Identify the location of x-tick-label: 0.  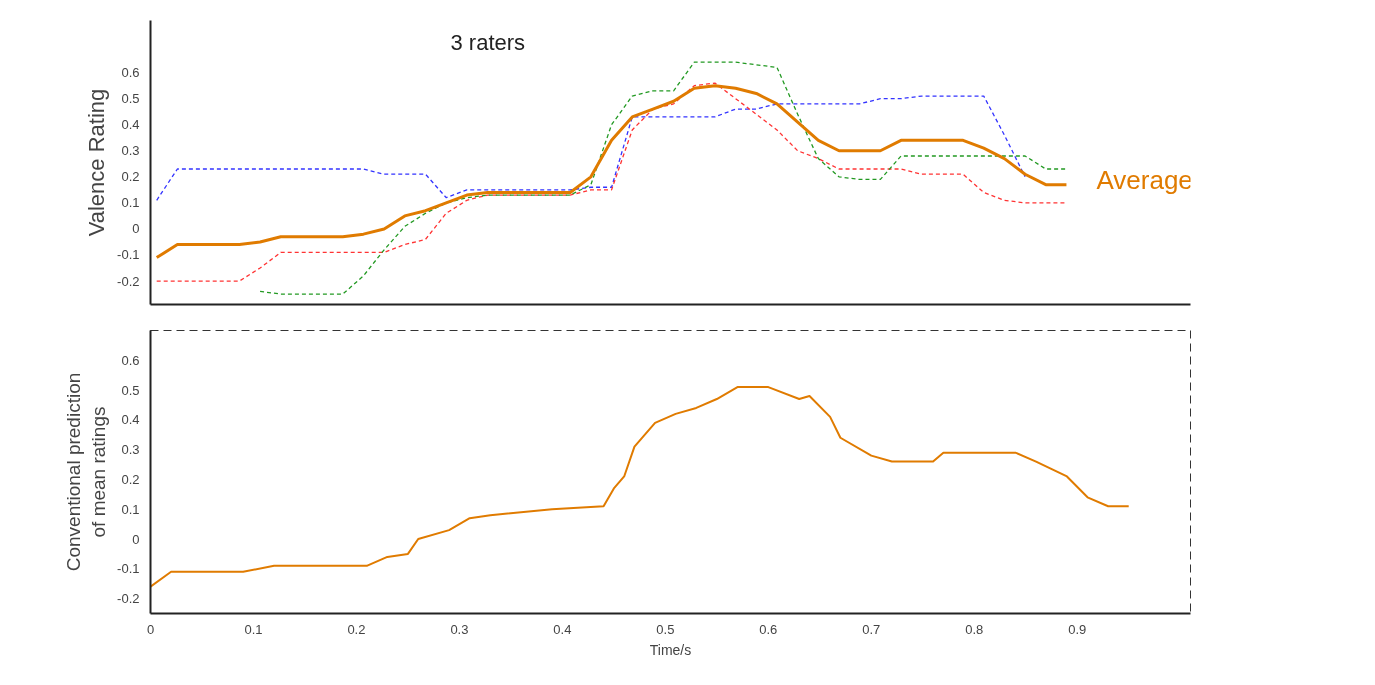
(150, 629).